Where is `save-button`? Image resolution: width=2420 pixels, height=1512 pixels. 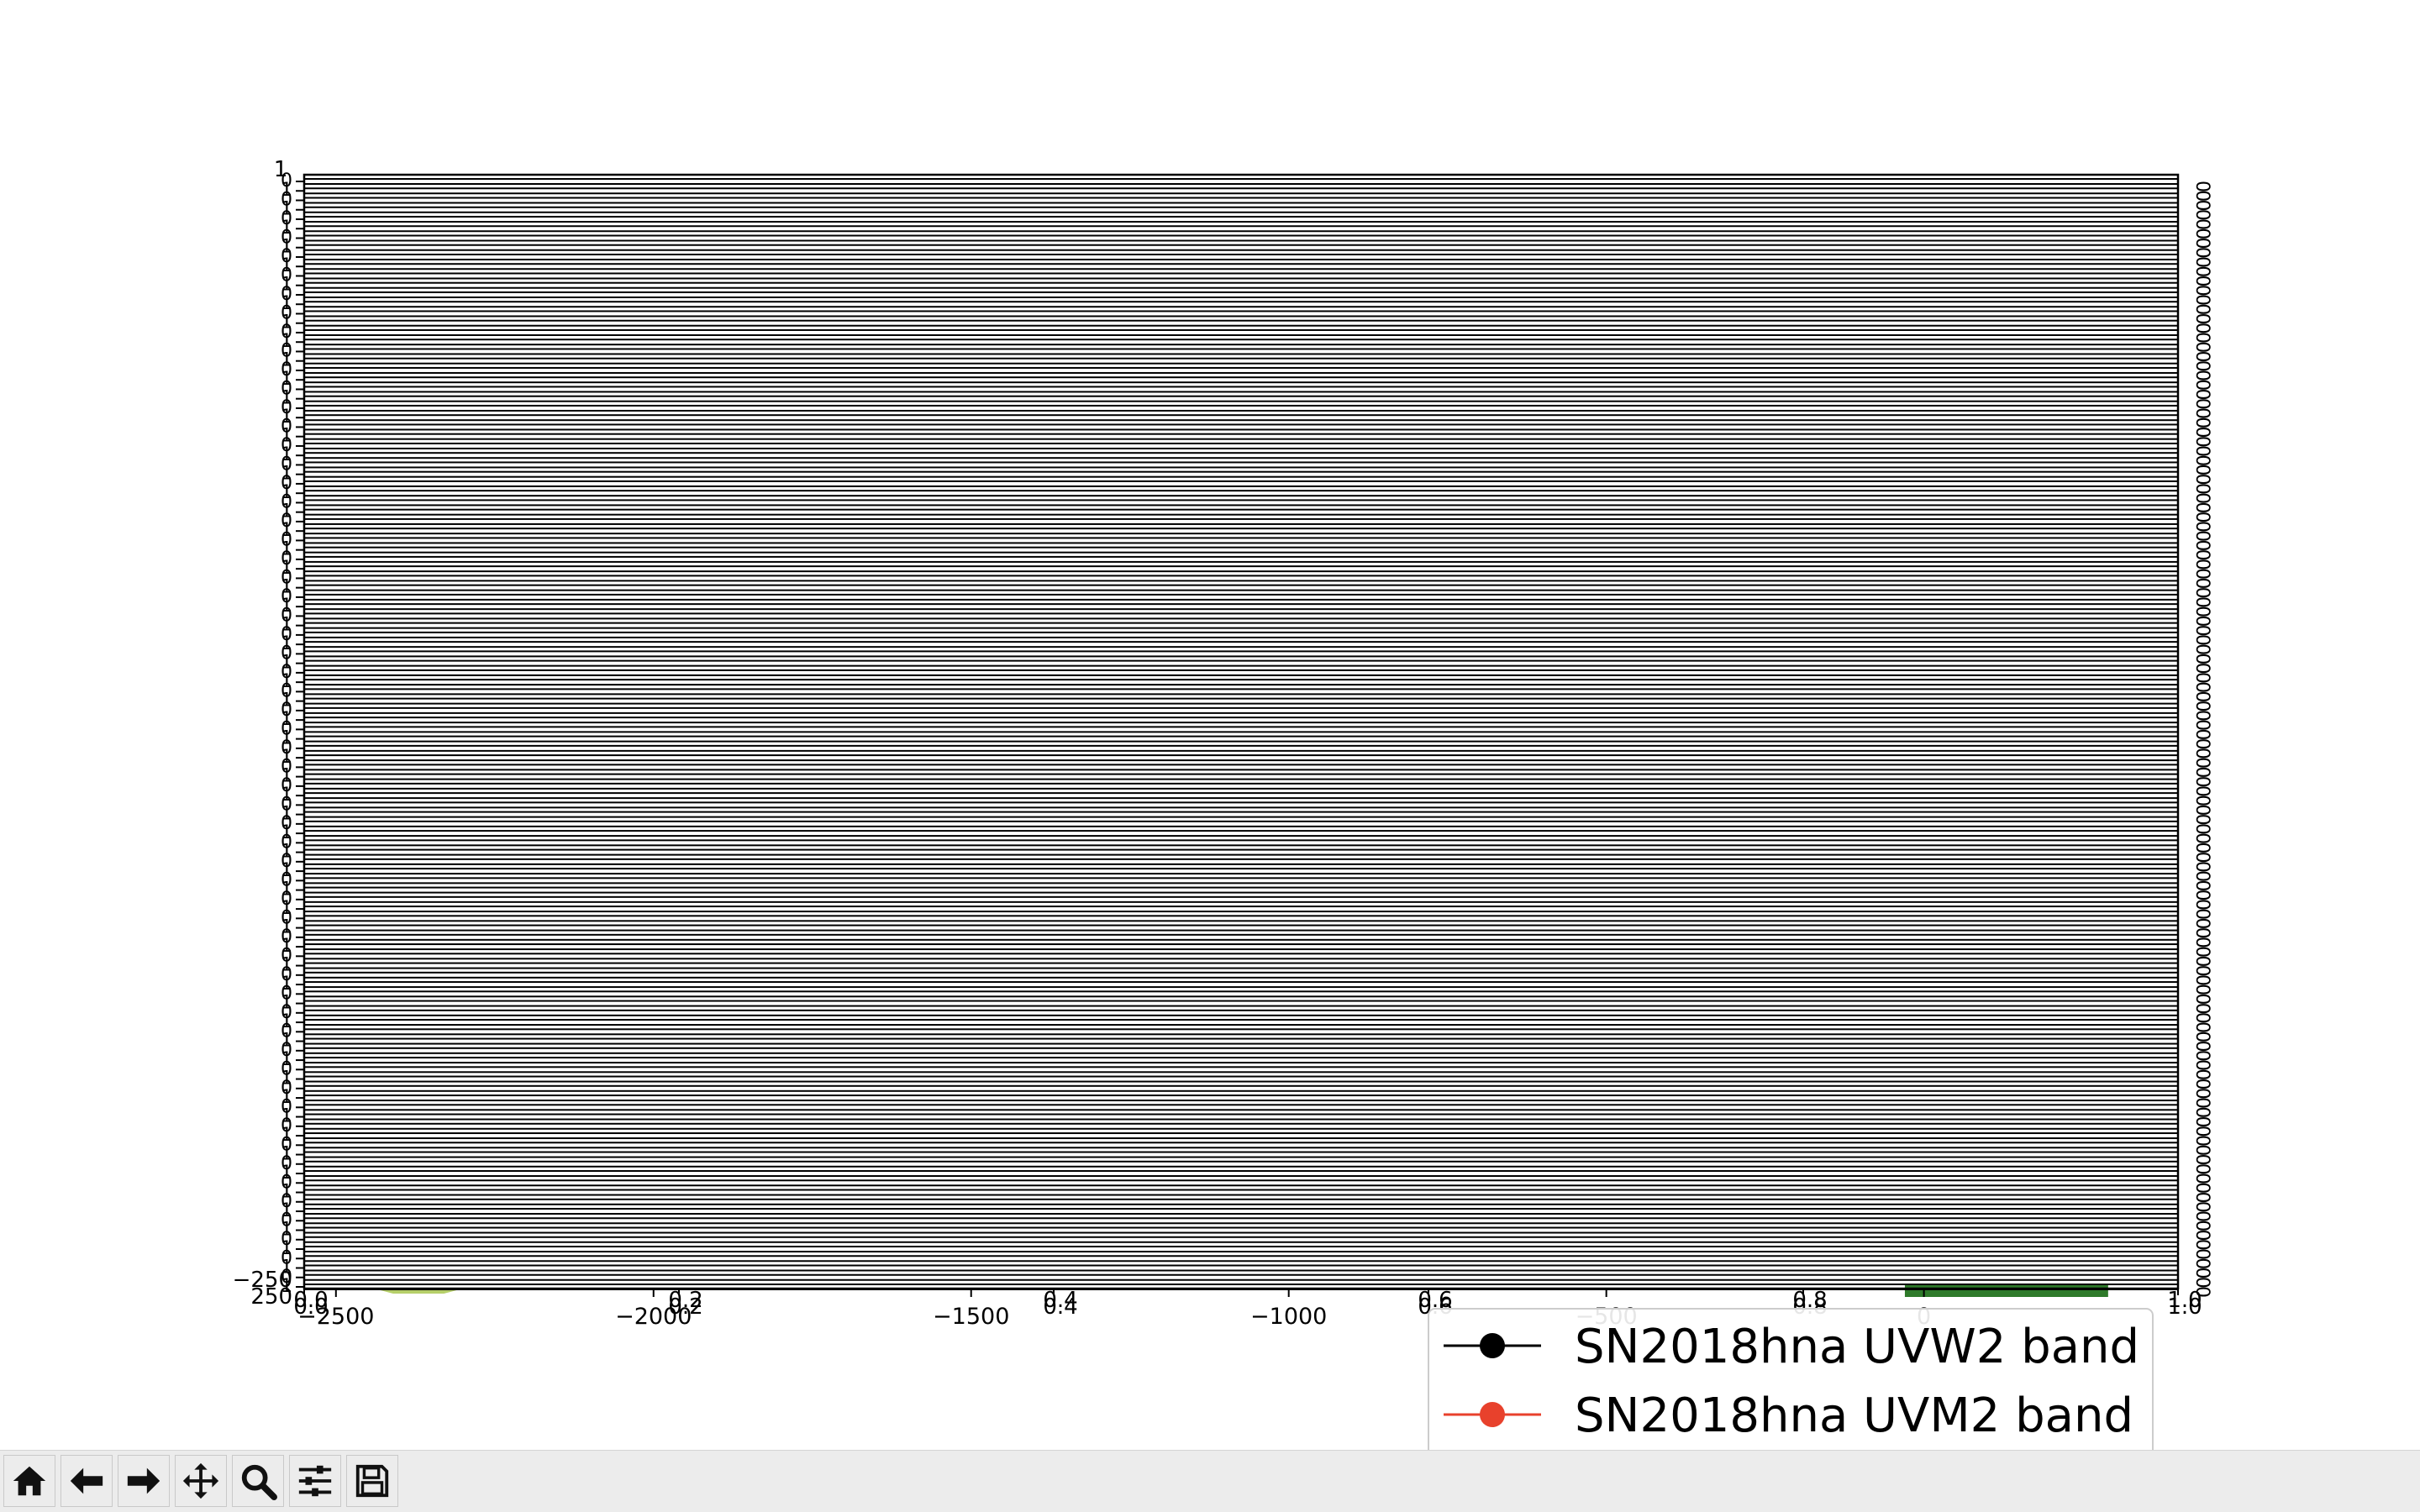
save-button is located at coordinates (372, 1481).